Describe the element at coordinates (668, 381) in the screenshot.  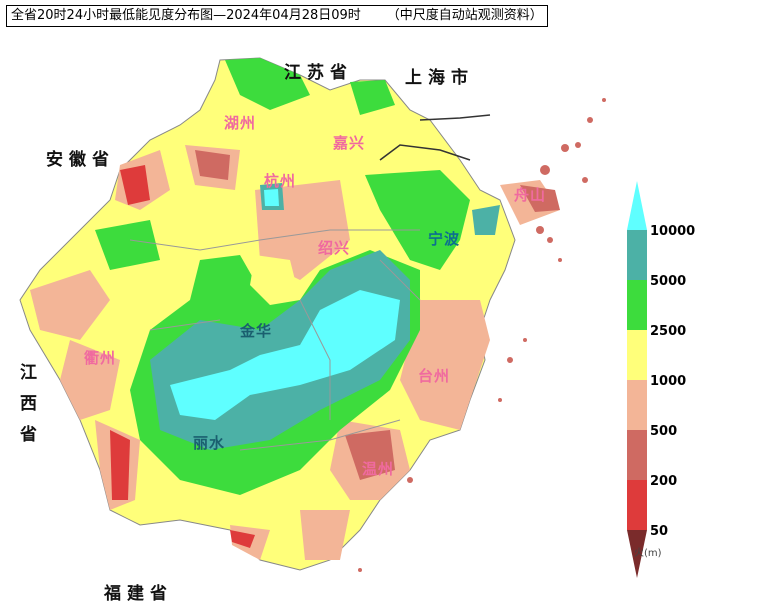
I see `legend-label-1000: 1000` at that location.